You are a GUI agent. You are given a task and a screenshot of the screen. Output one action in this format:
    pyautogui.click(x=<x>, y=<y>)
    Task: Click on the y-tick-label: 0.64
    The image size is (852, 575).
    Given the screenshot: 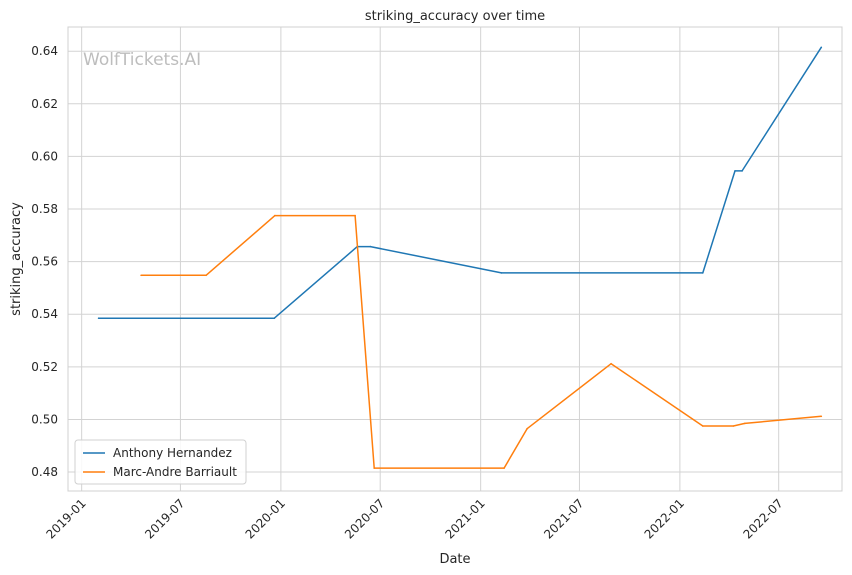 What is the action you would take?
    pyautogui.click(x=44, y=51)
    